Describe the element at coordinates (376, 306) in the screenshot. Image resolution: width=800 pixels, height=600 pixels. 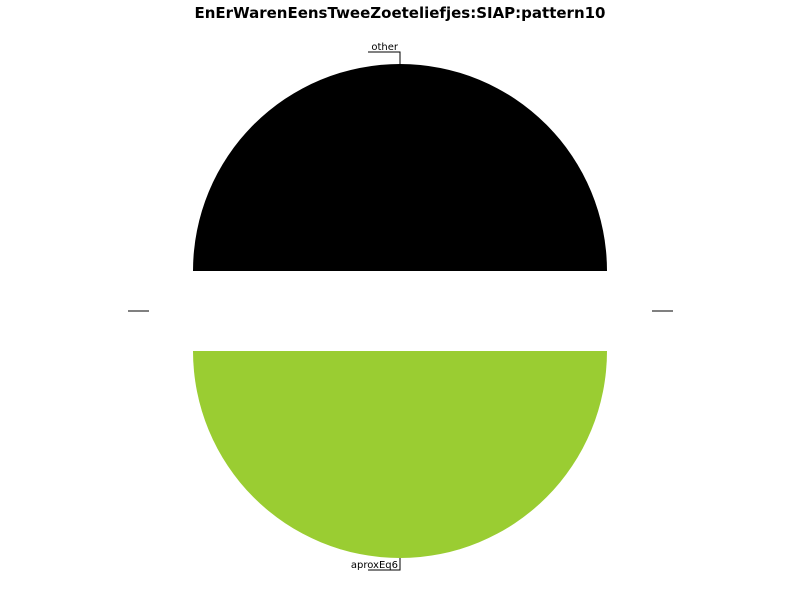
I see `slice-labels-group: other aproxEq6` at that location.